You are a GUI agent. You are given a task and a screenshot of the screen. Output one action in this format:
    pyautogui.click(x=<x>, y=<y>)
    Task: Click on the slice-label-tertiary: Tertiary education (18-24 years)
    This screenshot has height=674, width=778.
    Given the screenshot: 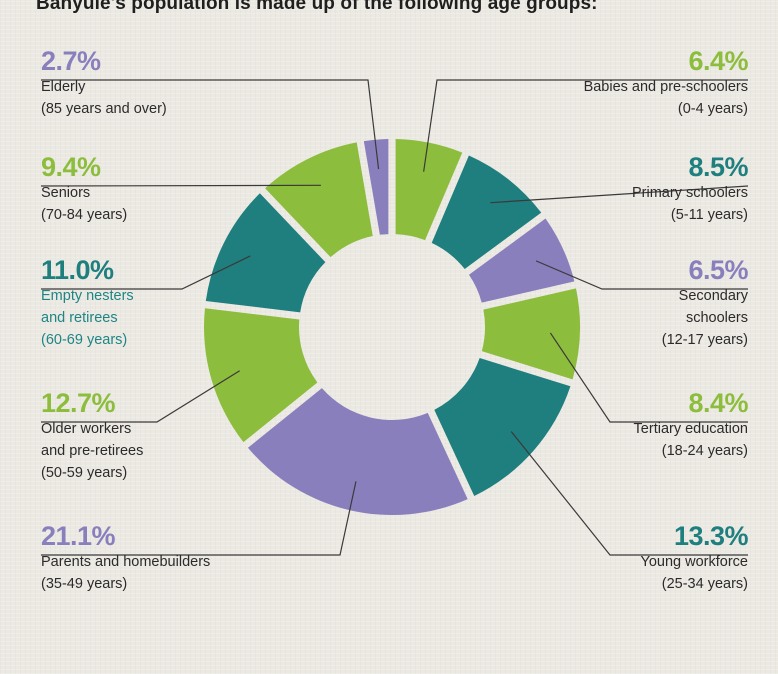 What is the action you would take?
    pyautogui.click(x=690, y=440)
    